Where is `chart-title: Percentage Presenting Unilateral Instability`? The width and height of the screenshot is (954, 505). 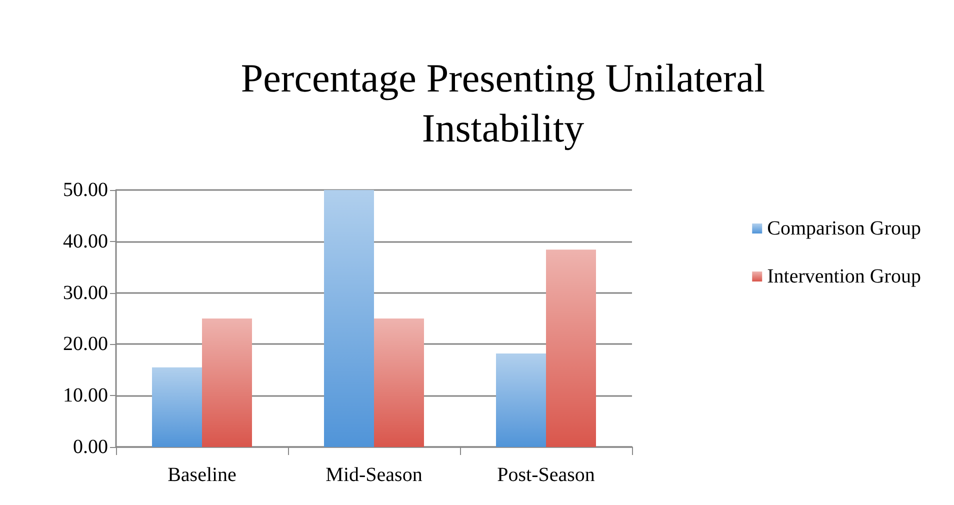 chart-title: Percentage Presenting Unilateral Instability is located at coordinates (503, 103).